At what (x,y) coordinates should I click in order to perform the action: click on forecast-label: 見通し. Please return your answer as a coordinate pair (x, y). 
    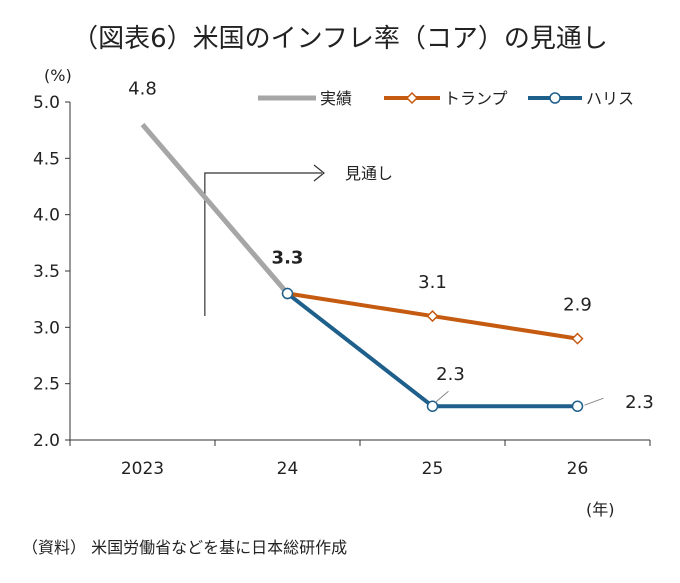
    Looking at the image, I should click on (369, 173).